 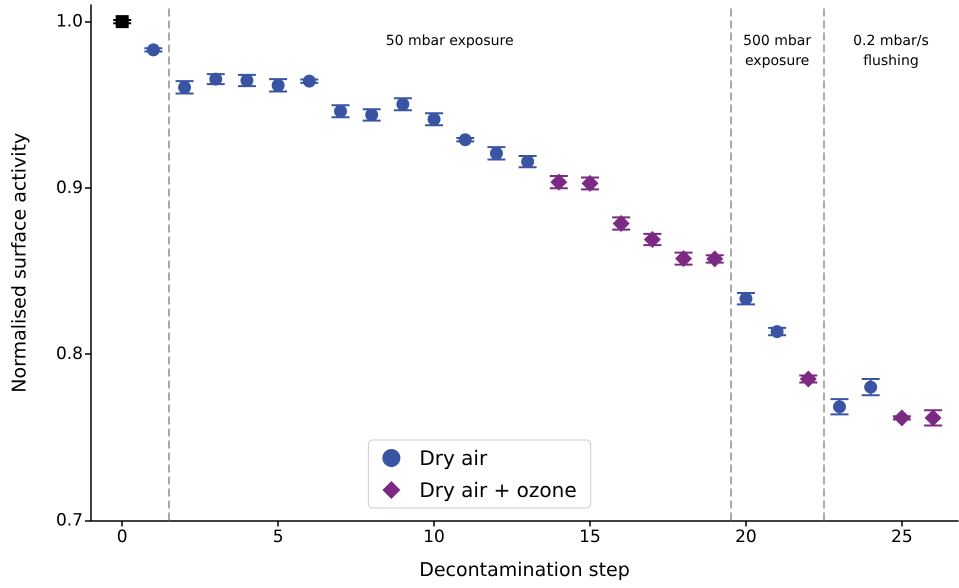 What do you see at coordinates (450, 41) in the screenshot?
I see `annotation: 50 mbar exposure` at bounding box center [450, 41].